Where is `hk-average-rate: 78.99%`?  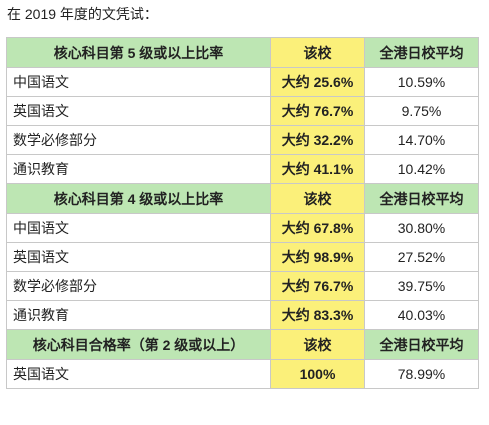 hk-average-rate: 78.99% is located at coordinates (421, 374).